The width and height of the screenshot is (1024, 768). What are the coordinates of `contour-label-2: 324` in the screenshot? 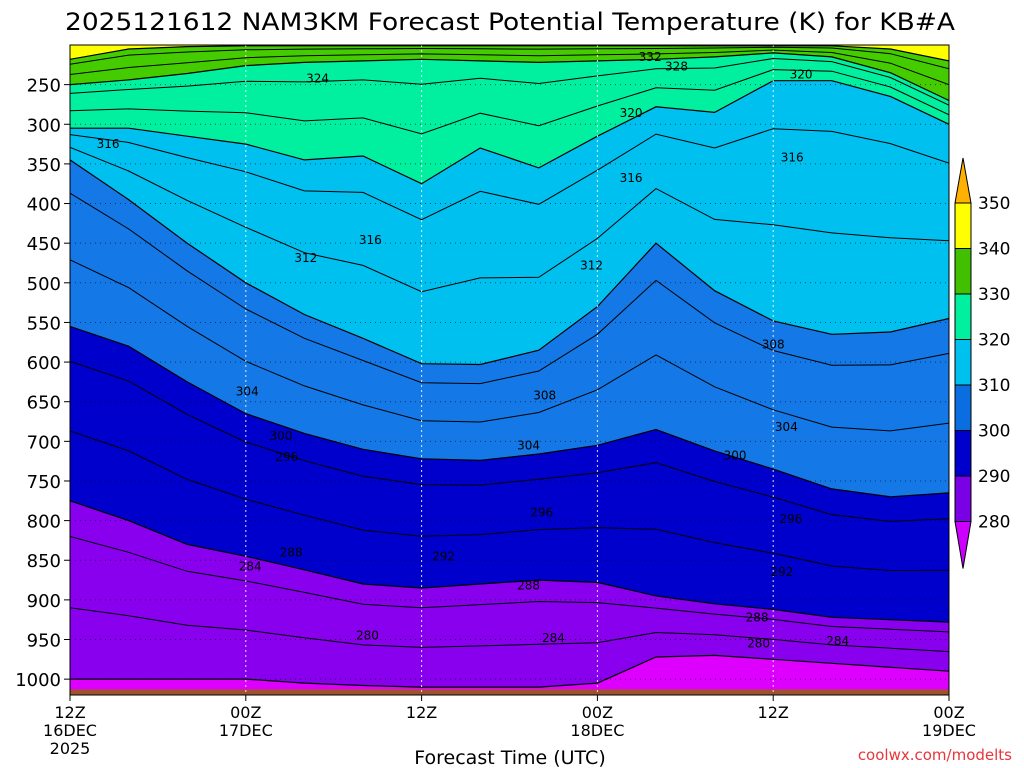 It's located at (317, 78).